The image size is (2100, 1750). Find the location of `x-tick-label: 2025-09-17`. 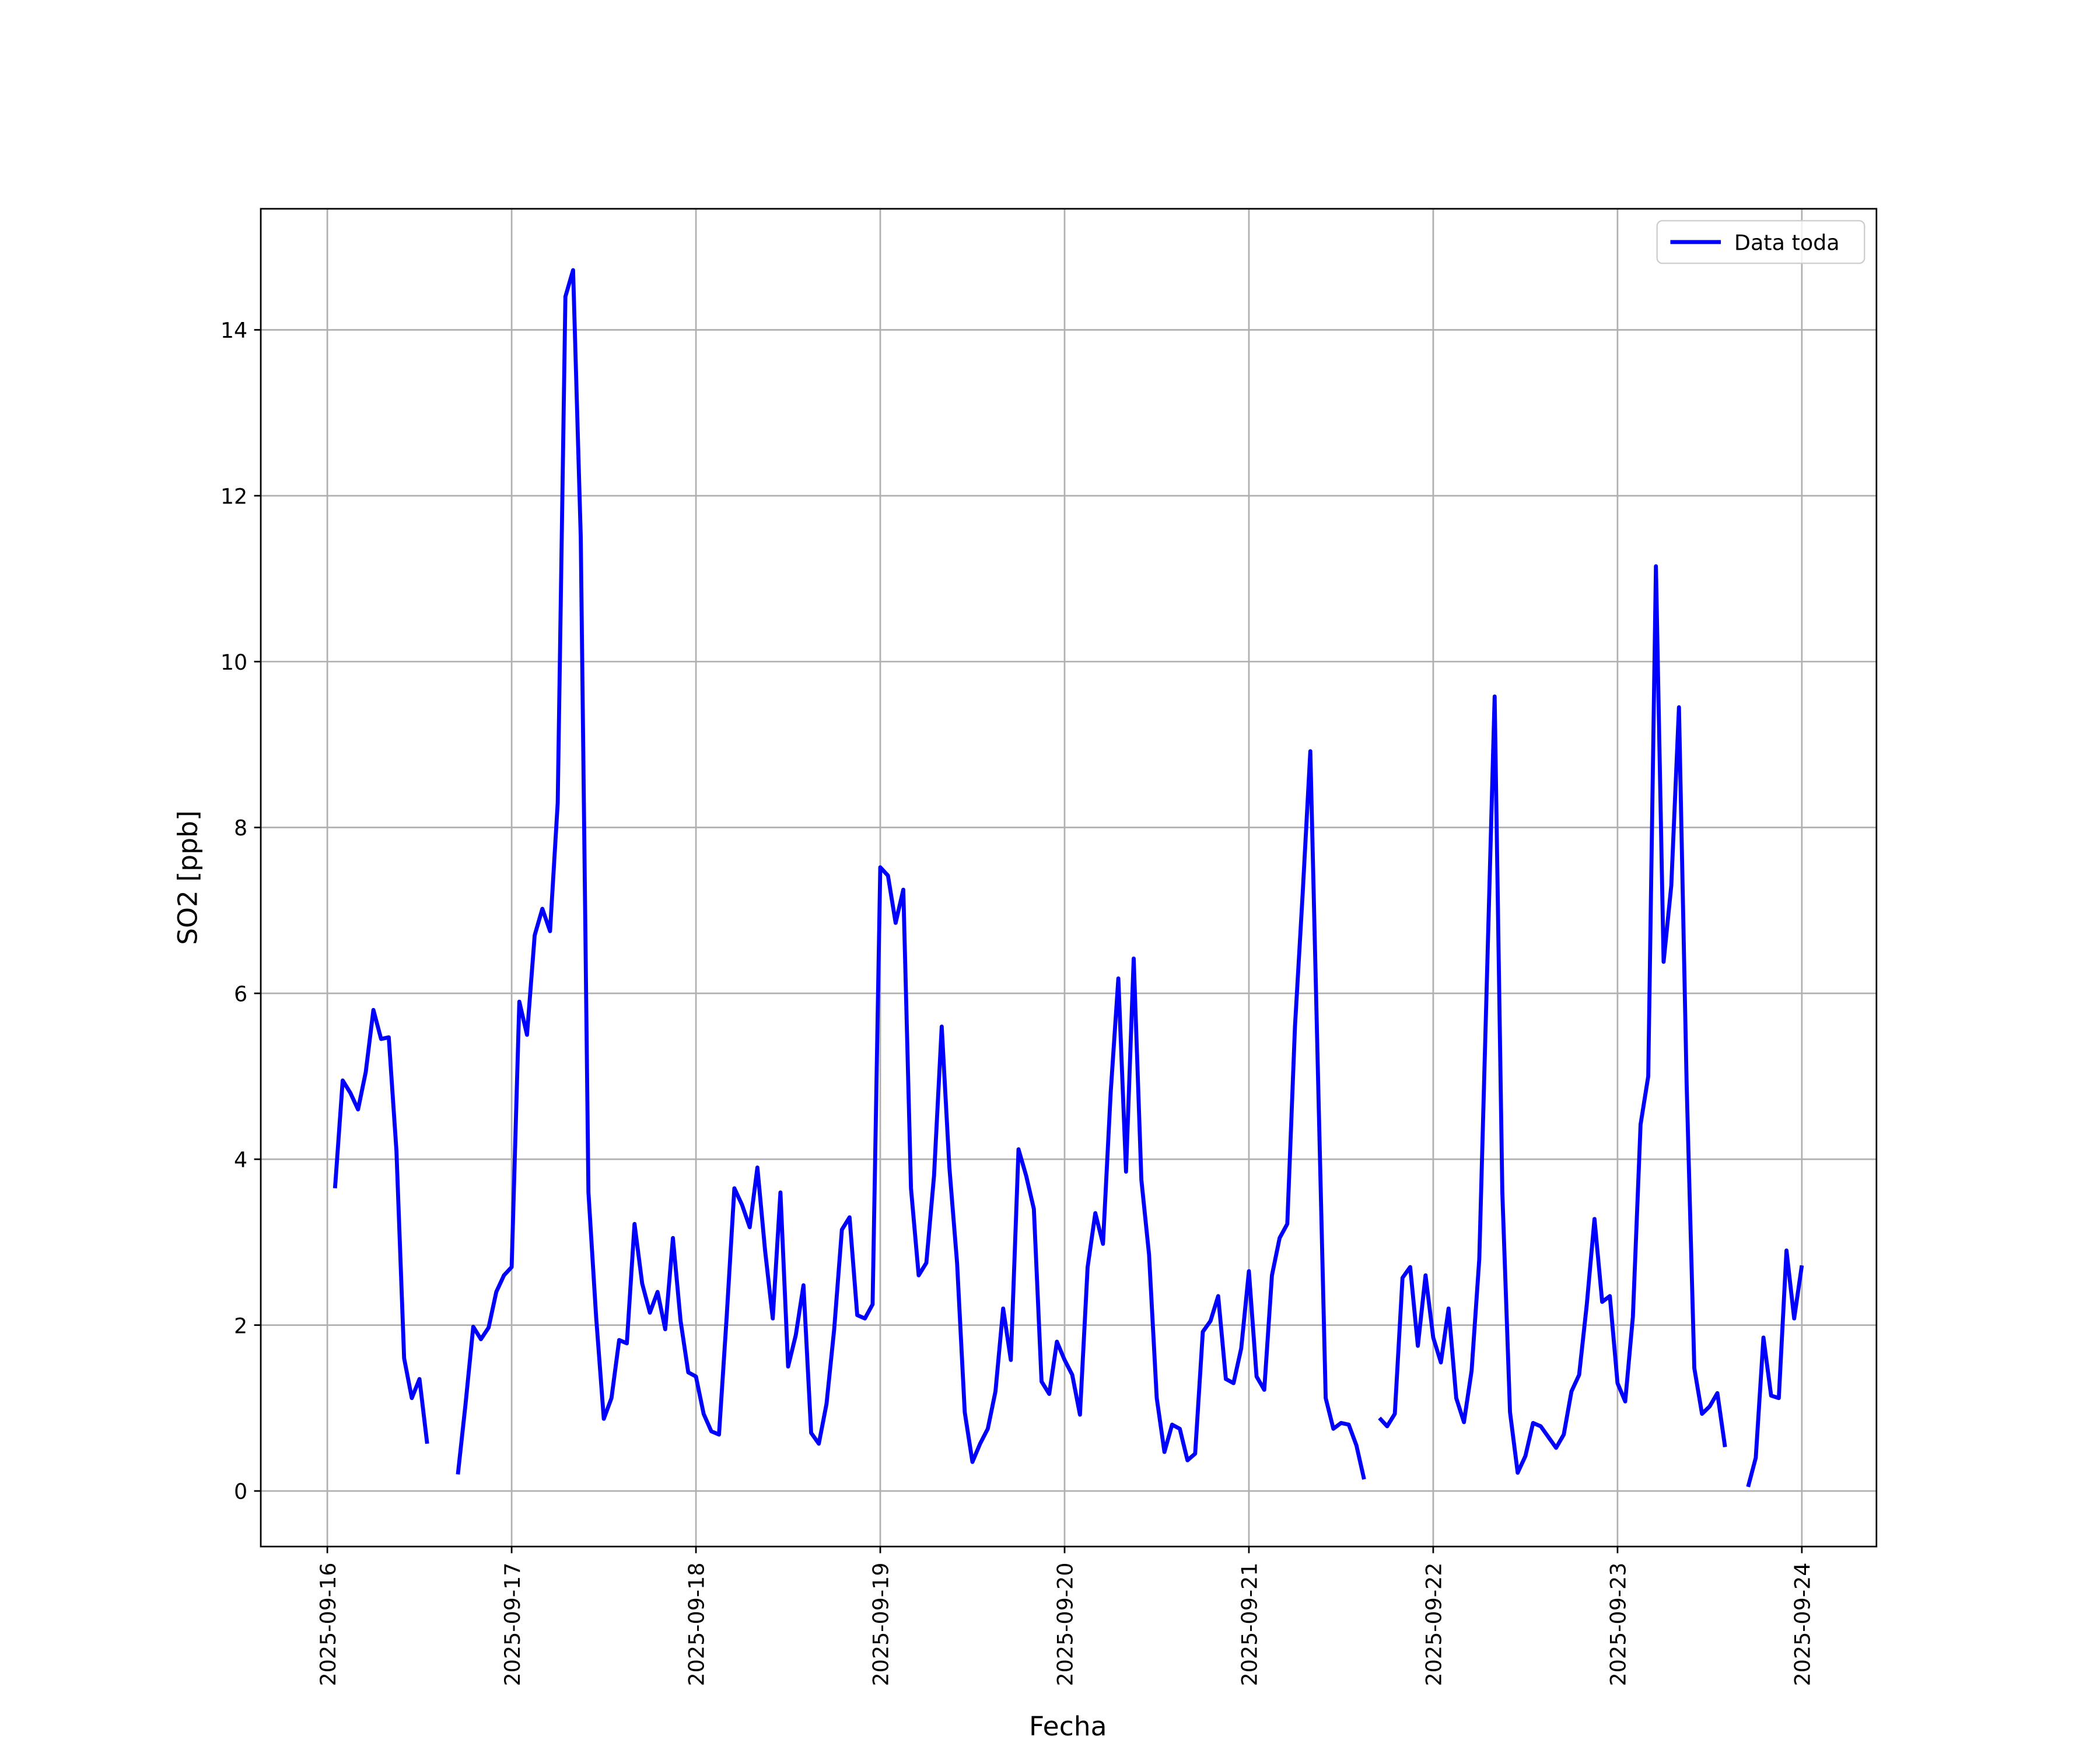

x-tick-label: 2025-09-17 is located at coordinates (512, 1624).